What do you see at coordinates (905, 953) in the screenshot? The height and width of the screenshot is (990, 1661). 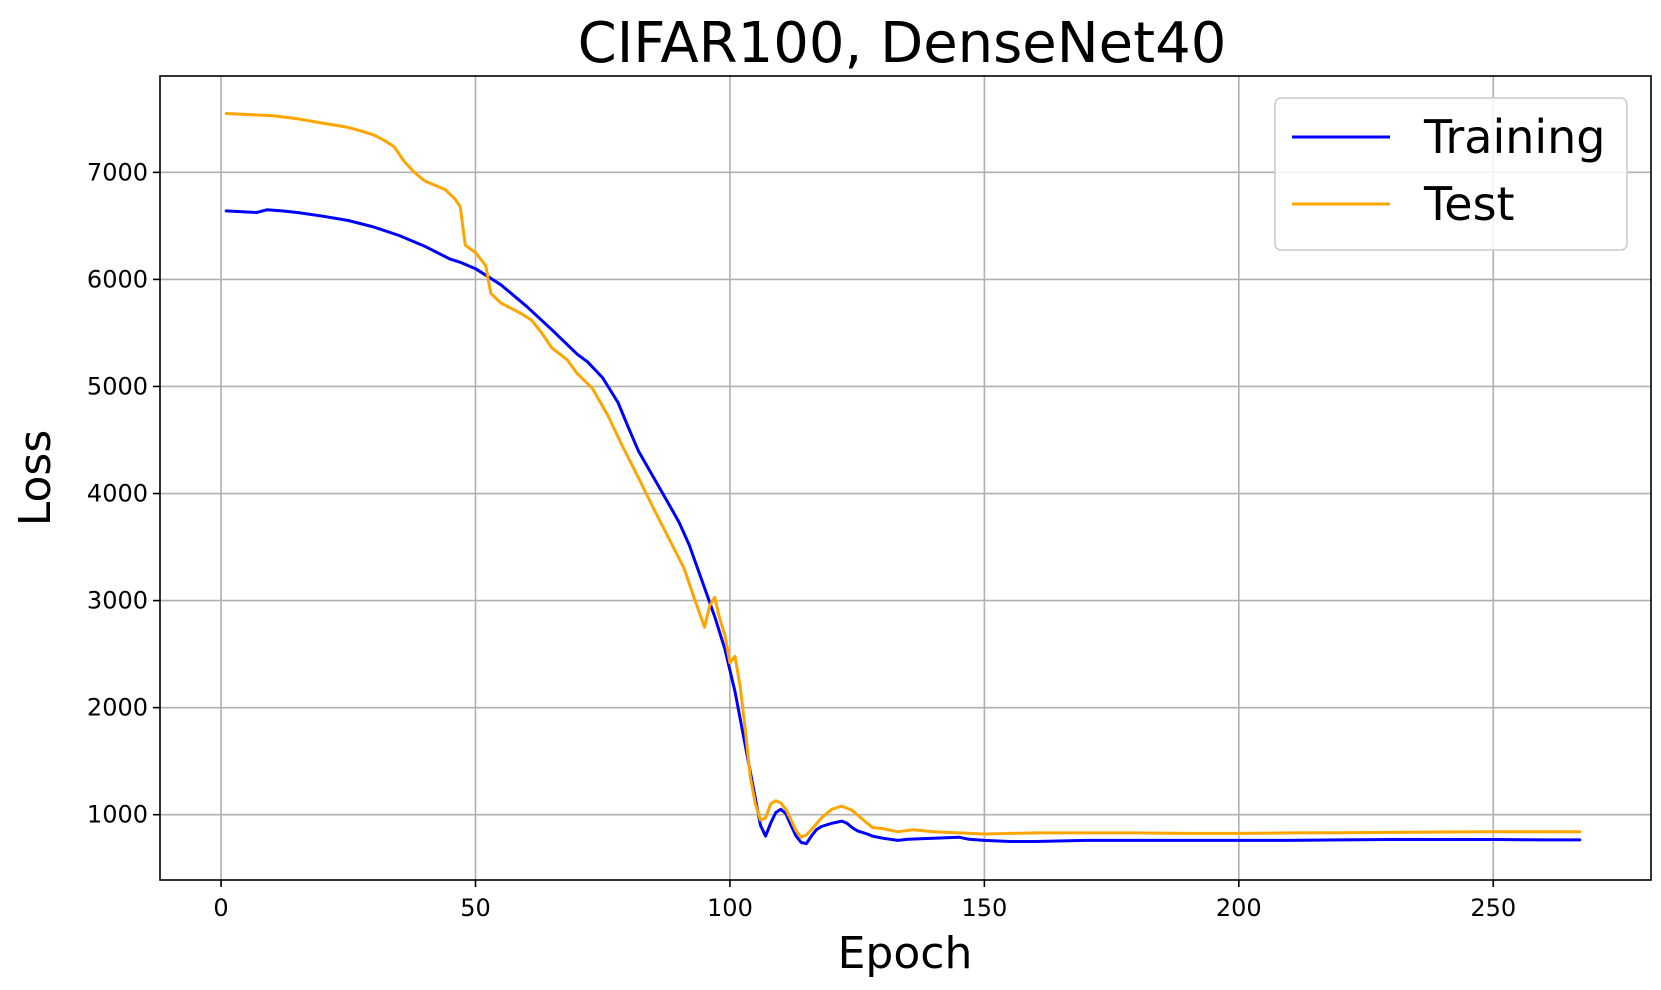 I see `x-axis-label: Epoch` at bounding box center [905, 953].